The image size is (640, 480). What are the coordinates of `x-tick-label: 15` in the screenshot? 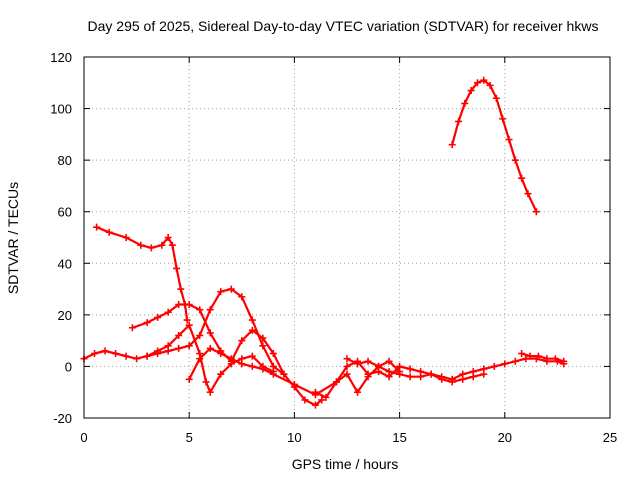 It's located at (399, 437).